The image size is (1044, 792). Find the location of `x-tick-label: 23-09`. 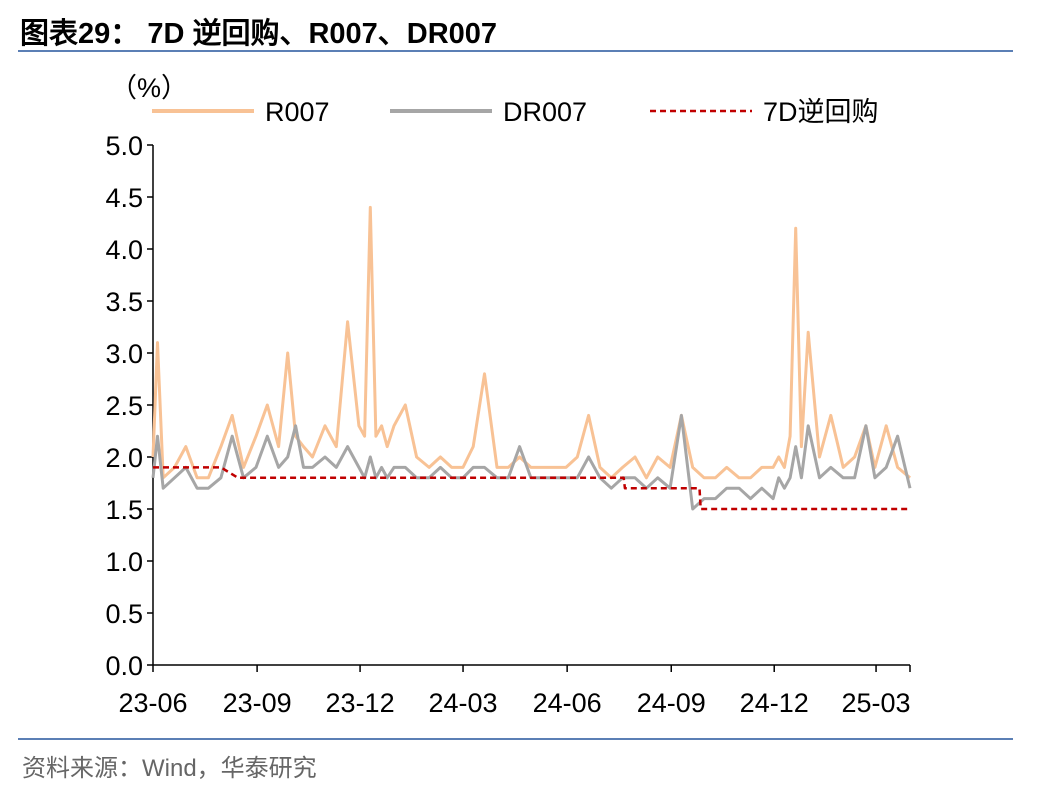

x-tick-label: 23-09 is located at coordinates (257, 703).